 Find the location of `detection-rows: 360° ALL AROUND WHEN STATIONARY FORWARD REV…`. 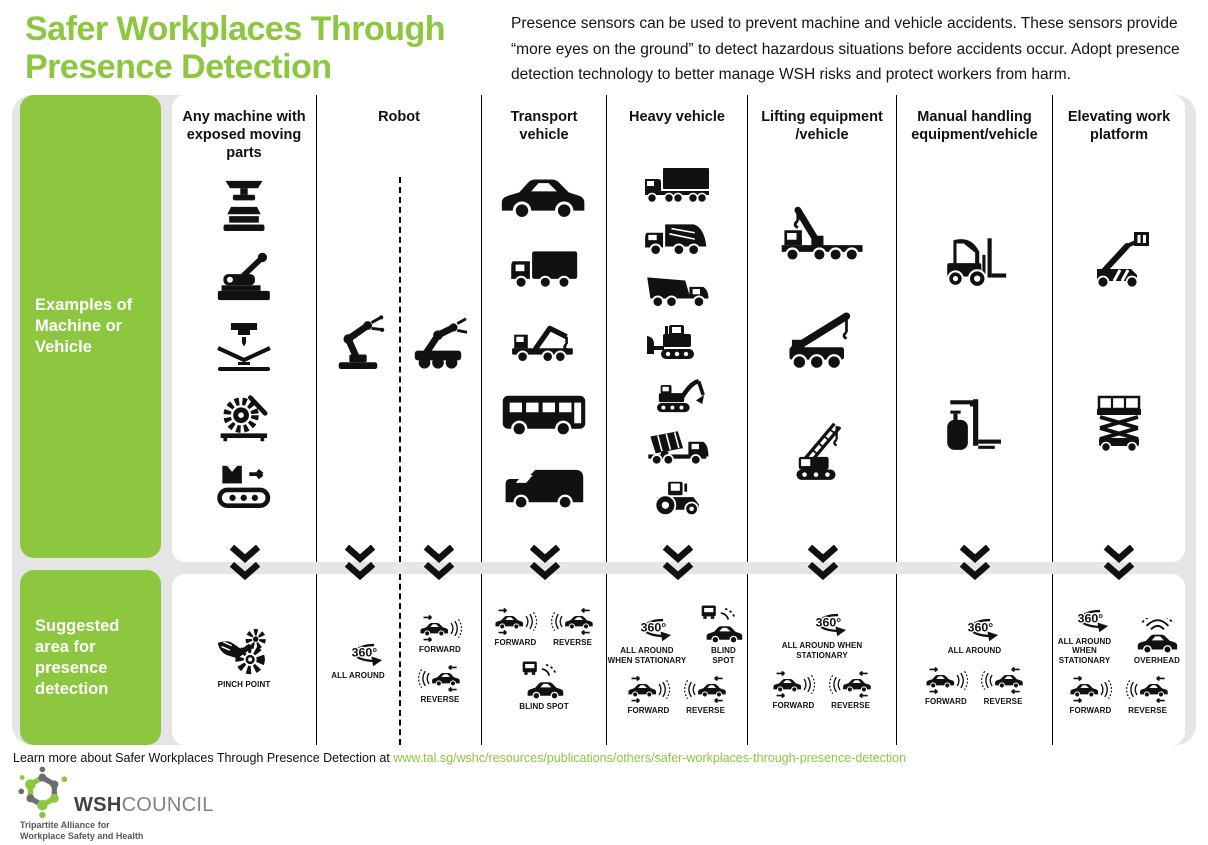

detection-rows: 360° ALL AROUND WHEN STATIONARY FORWARD REV… is located at coordinates (822, 659).